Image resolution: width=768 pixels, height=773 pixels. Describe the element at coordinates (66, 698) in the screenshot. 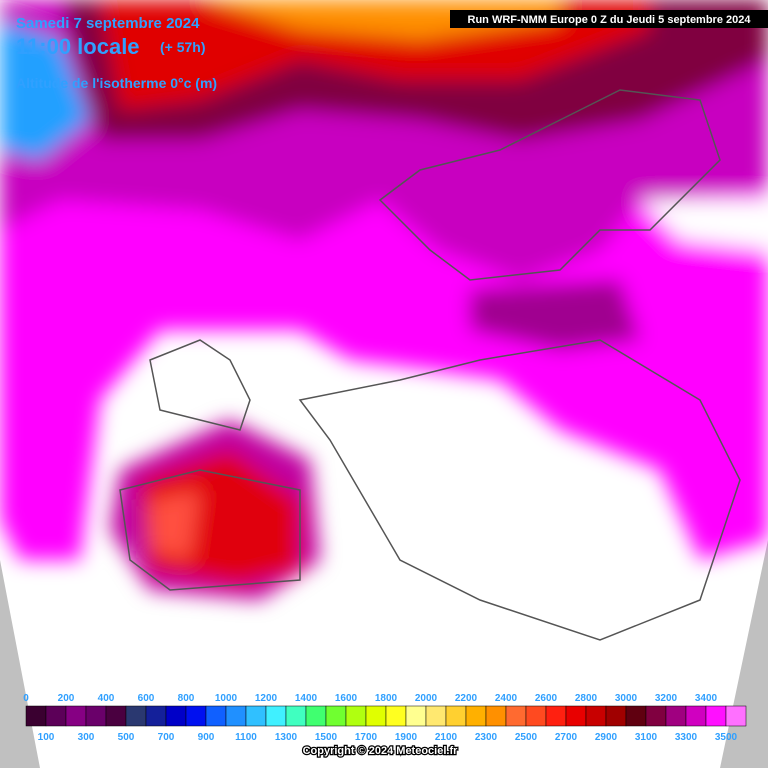

I see `legend-top-label: 200` at that location.